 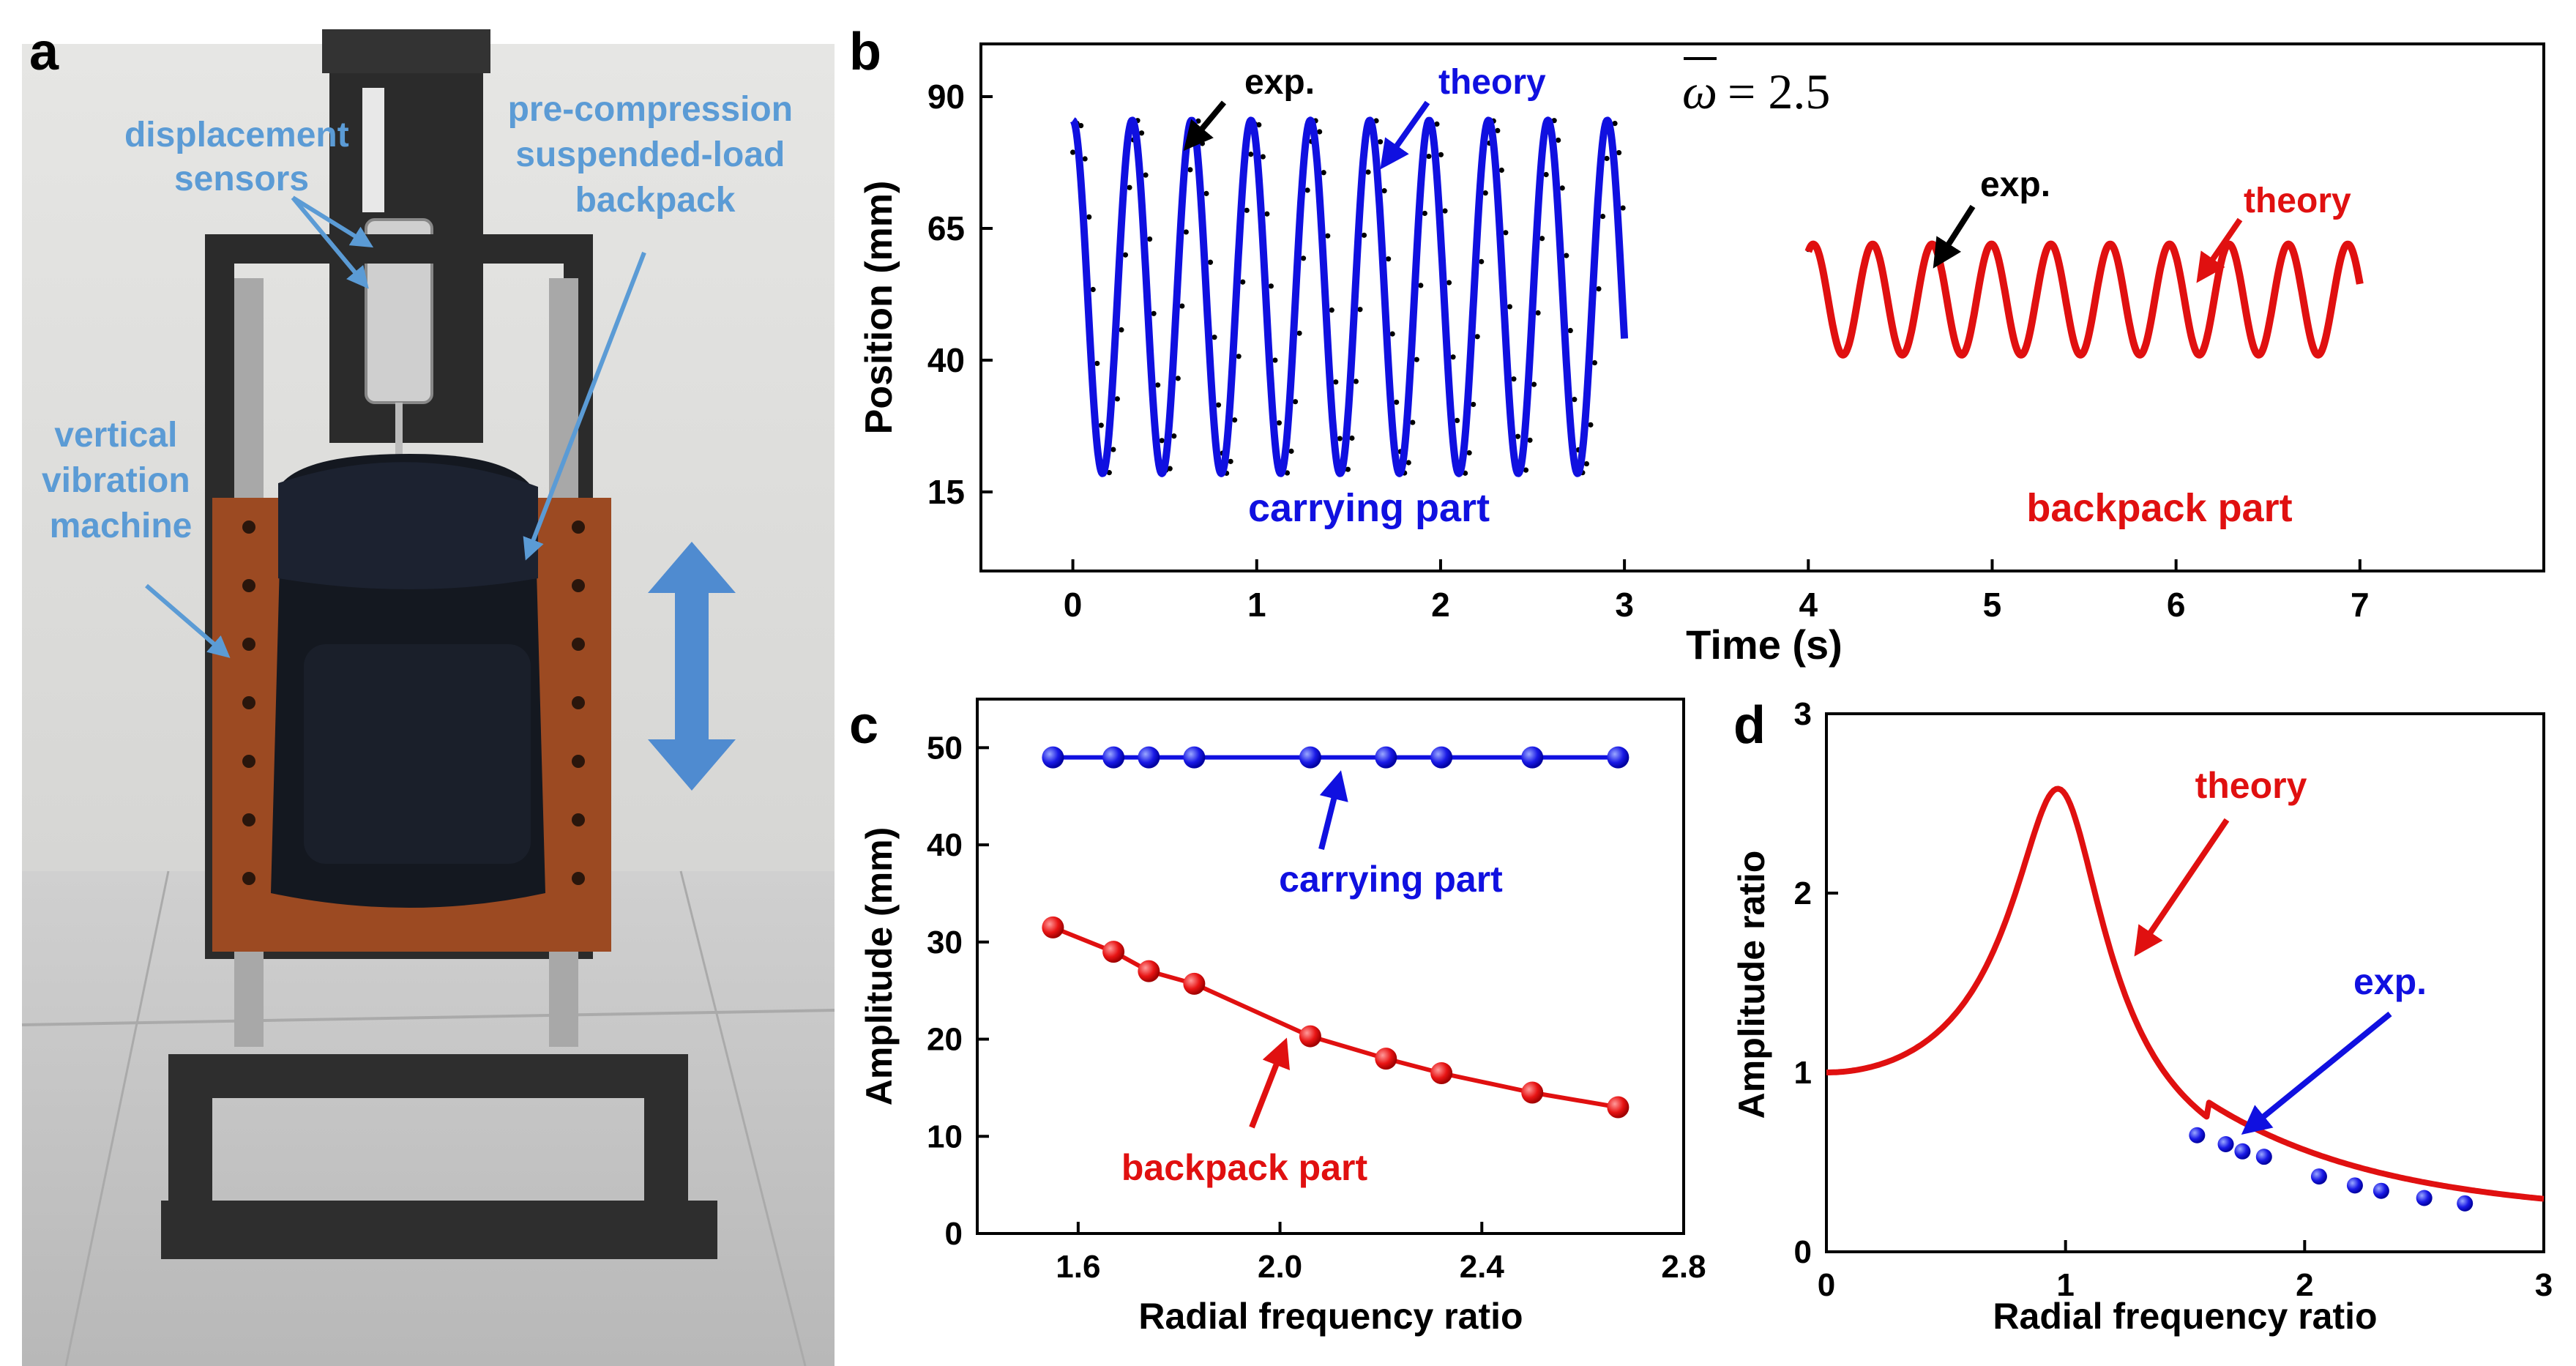 What do you see at coordinates (1749, 726) in the screenshot?
I see `panel-label-d: d` at bounding box center [1749, 726].